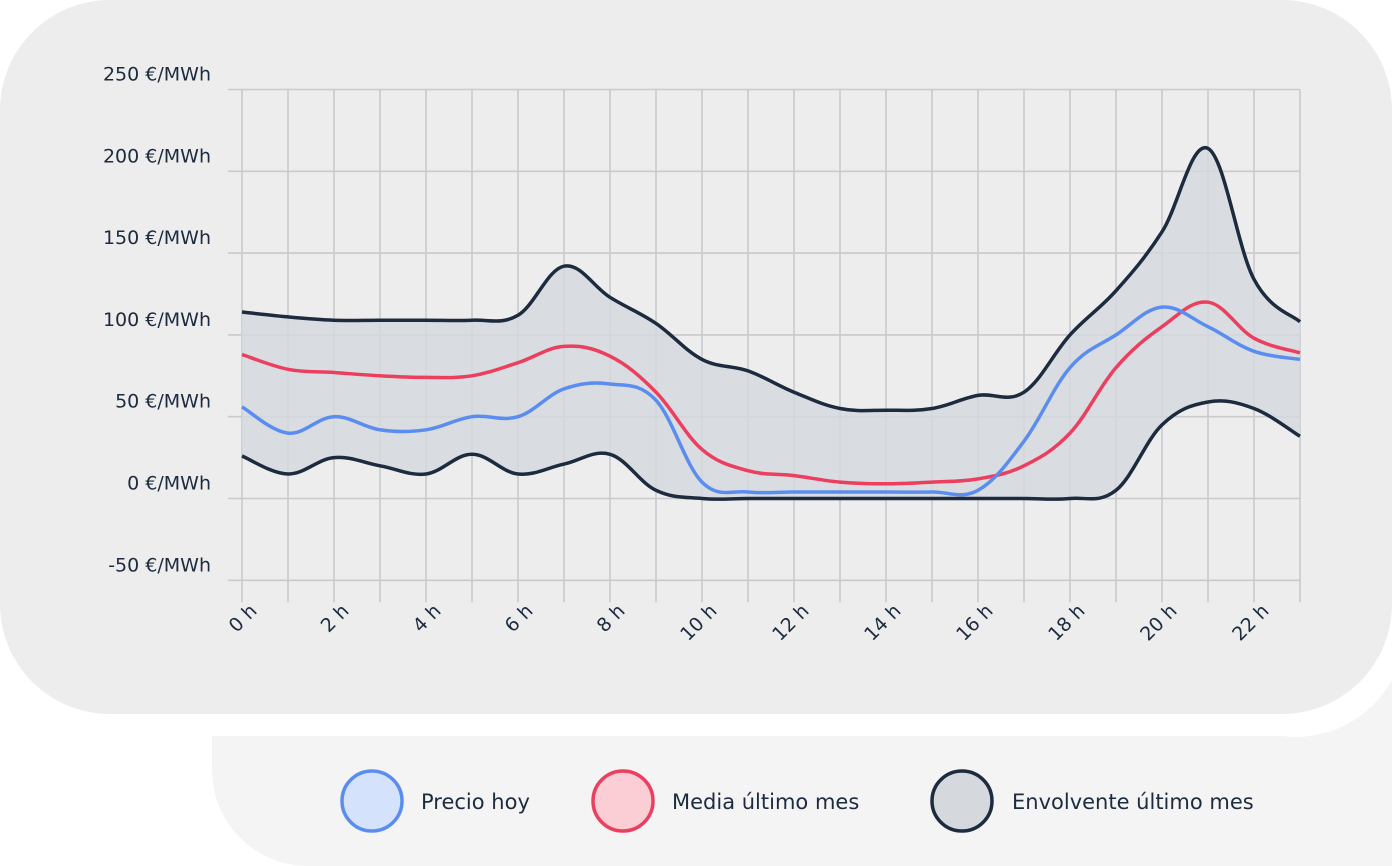 Image resolution: width=1392 pixels, height=866 pixels. Describe the element at coordinates (765, 802) in the screenshot. I see `legend-label-mean: Media último mes` at that location.